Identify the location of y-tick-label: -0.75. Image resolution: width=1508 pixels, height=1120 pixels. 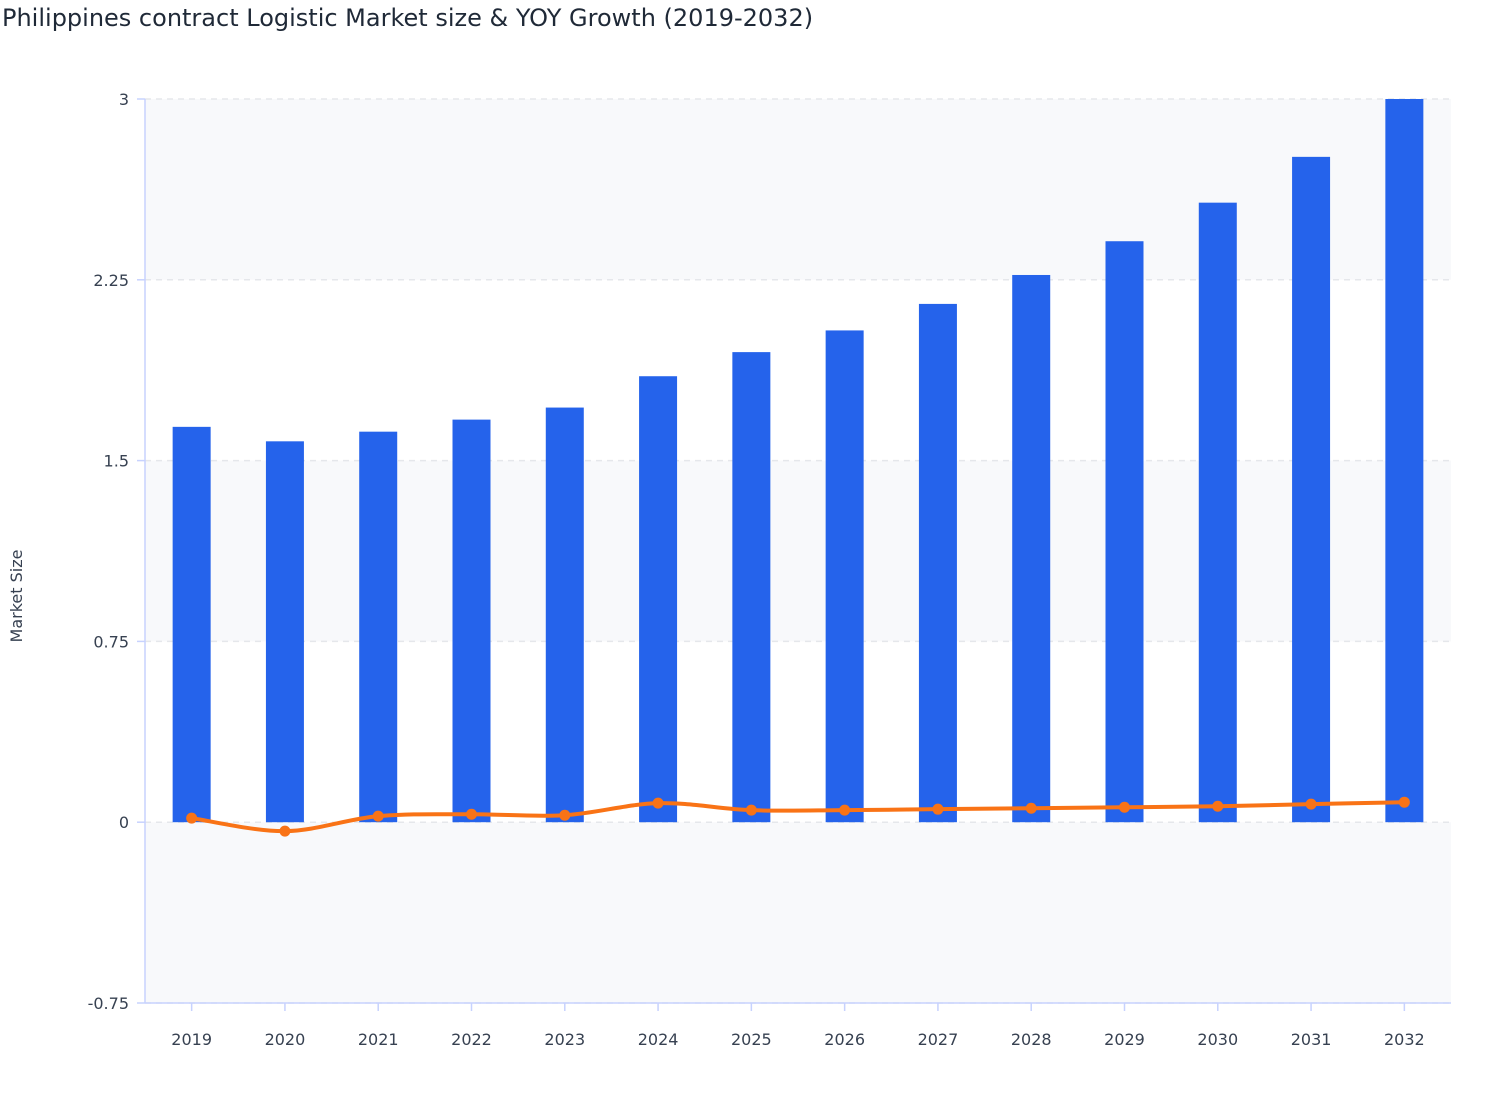
(108, 1003).